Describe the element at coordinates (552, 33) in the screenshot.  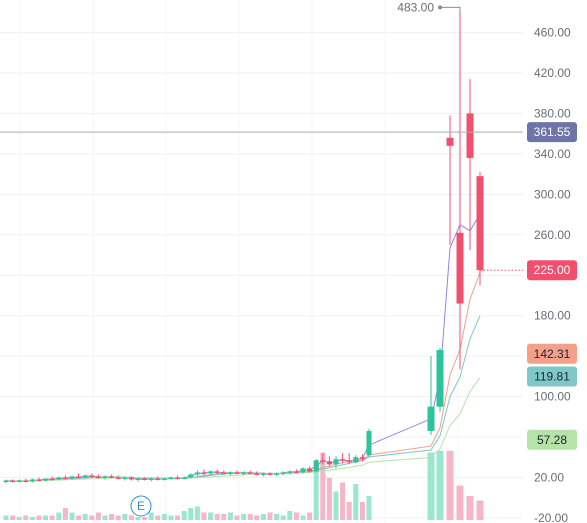
I see `y-tick-label: 460.00` at that location.